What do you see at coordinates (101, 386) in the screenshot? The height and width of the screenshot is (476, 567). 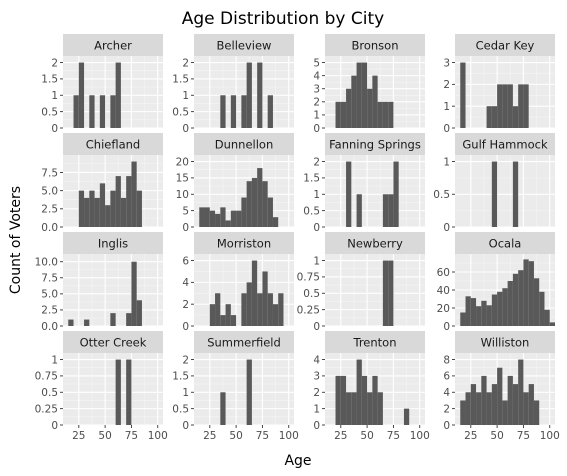 I see `panel-otter-creek: Otter Creek 0 0.25 0.5 0.75 1 25 50 75 100` at bounding box center [101, 386].